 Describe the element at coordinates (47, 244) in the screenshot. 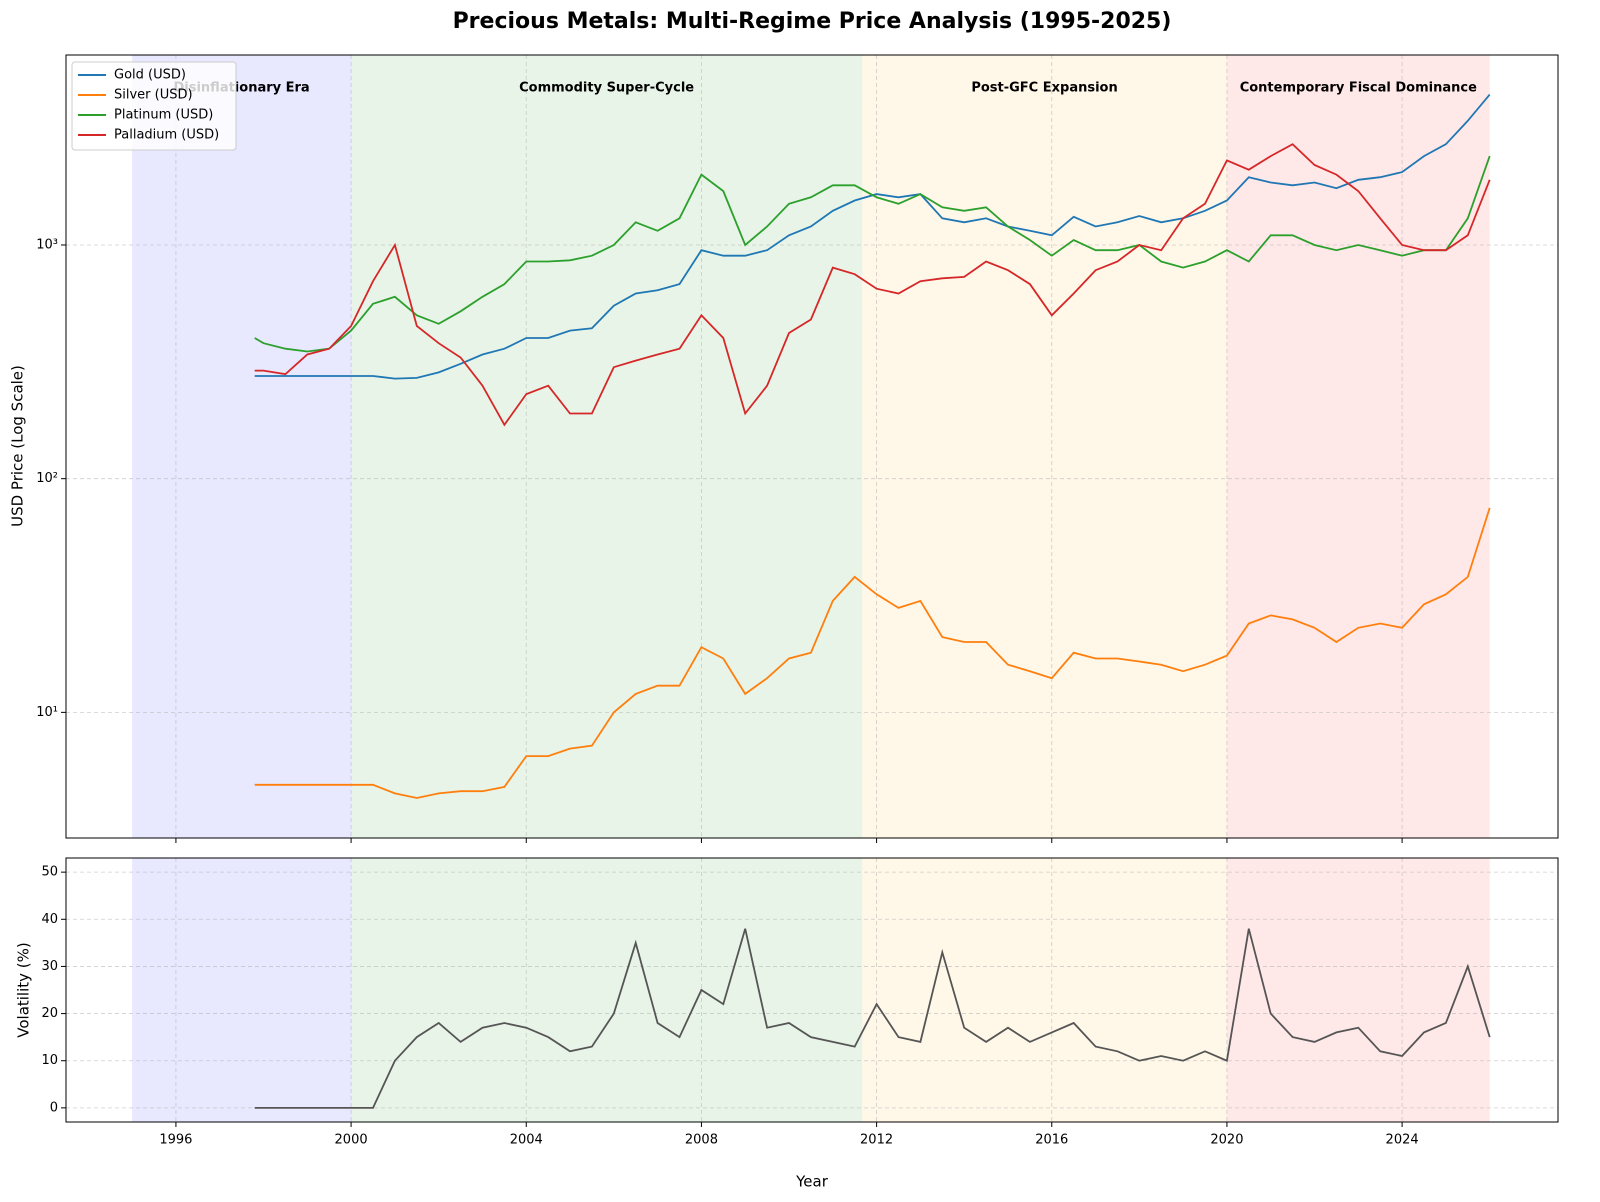

I see `y-tick-label: 10³` at that location.